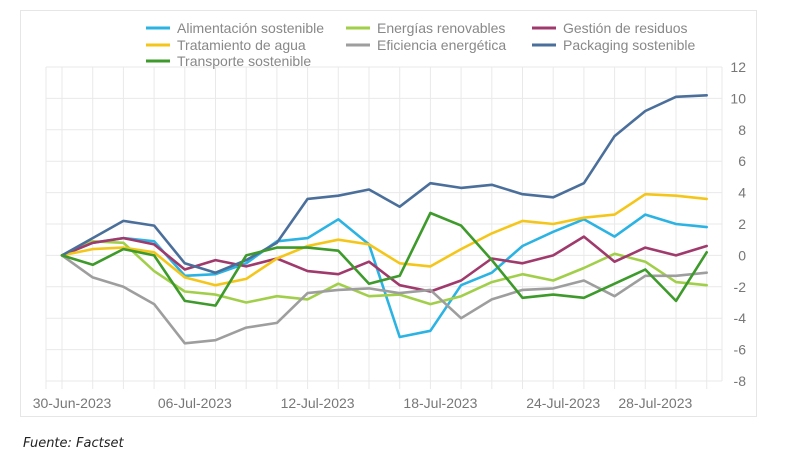 Image resolution: width=802 pixels, height=464 pixels. Describe the element at coordinates (625, 28) in the screenshot. I see `legend-label: Gestión de residuos` at that location.